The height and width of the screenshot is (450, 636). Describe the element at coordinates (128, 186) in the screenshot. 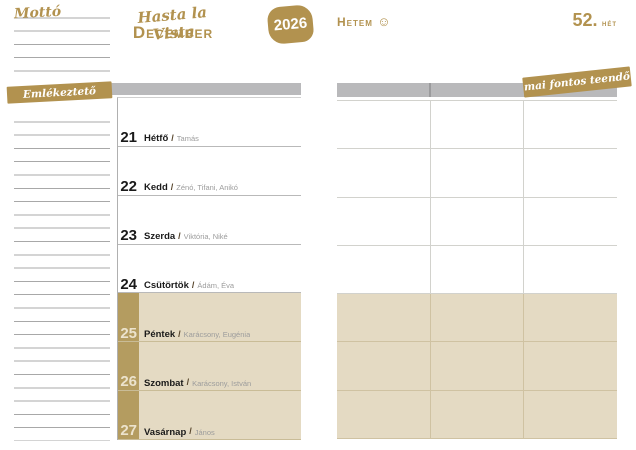

I see `day-number: 22` at that location.